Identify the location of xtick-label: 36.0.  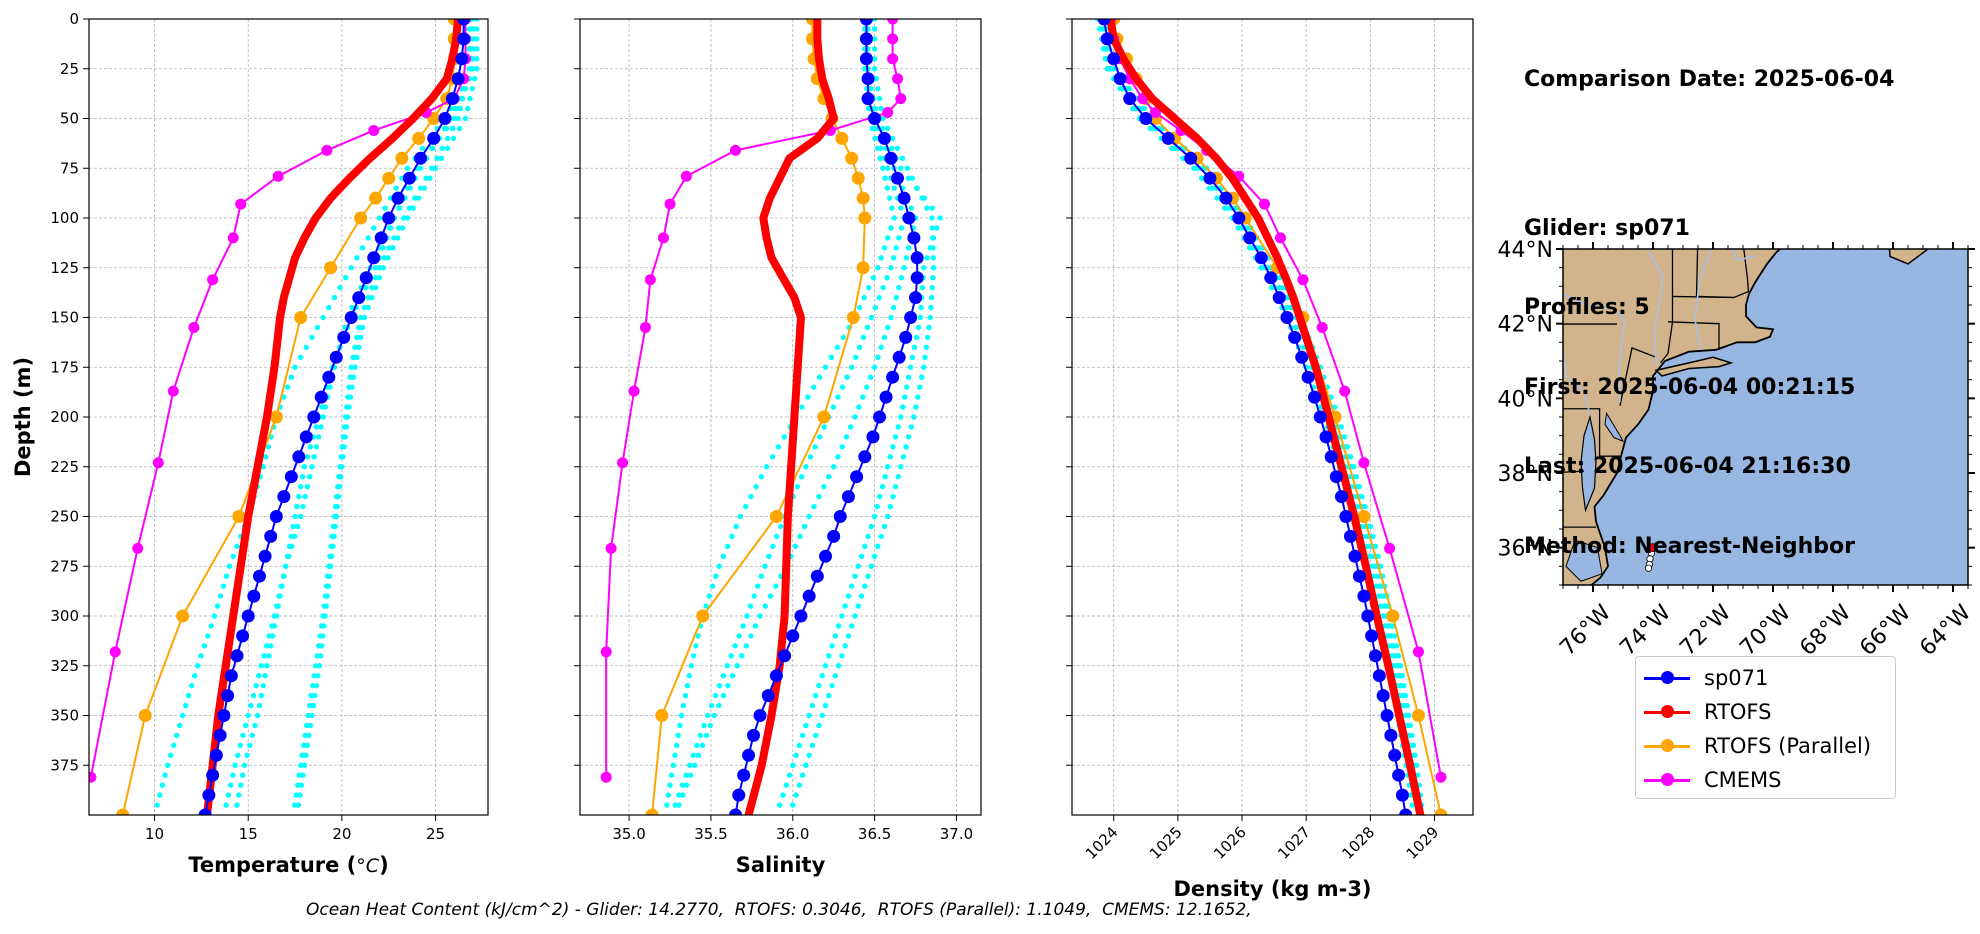
(792, 834).